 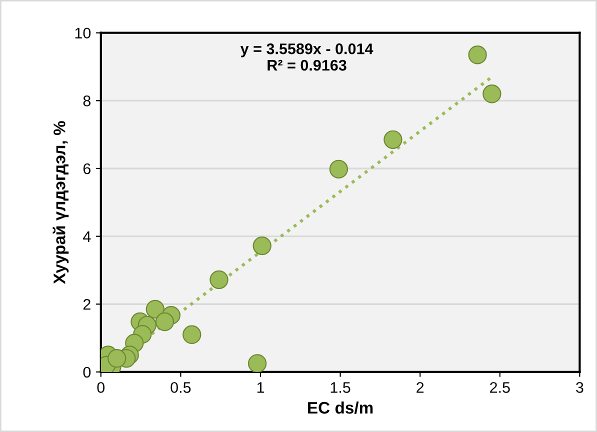 I want to click on x-tick-label: 0, so click(x=101, y=387).